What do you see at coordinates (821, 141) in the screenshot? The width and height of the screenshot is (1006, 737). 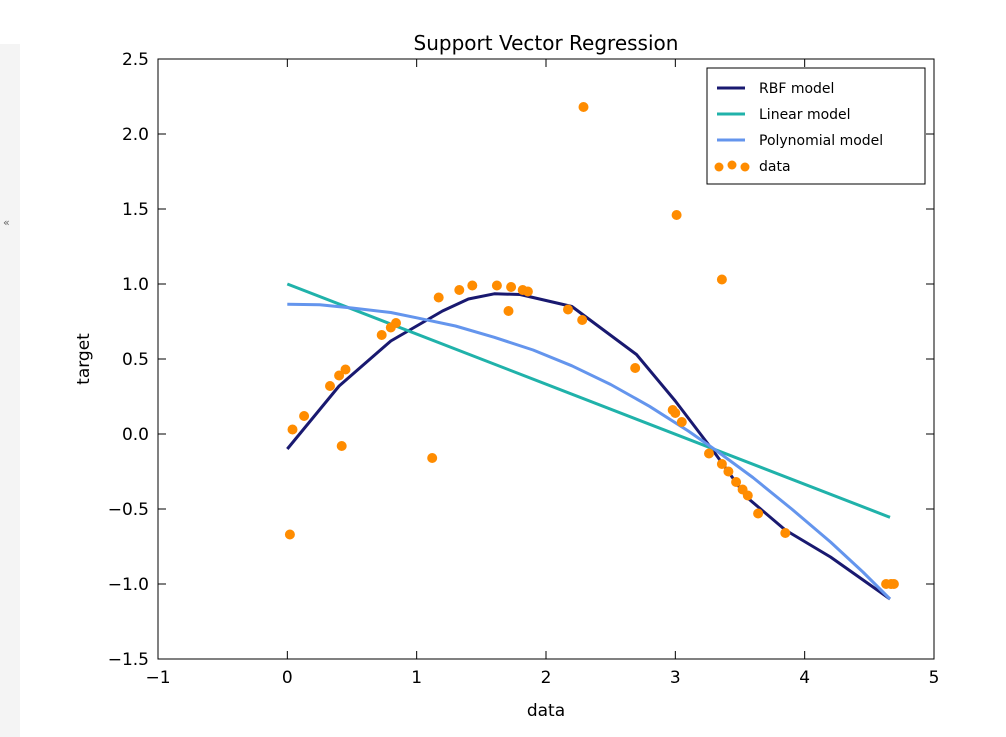 I see `legend-label: Polynomial model` at bounding box center [821, 141].